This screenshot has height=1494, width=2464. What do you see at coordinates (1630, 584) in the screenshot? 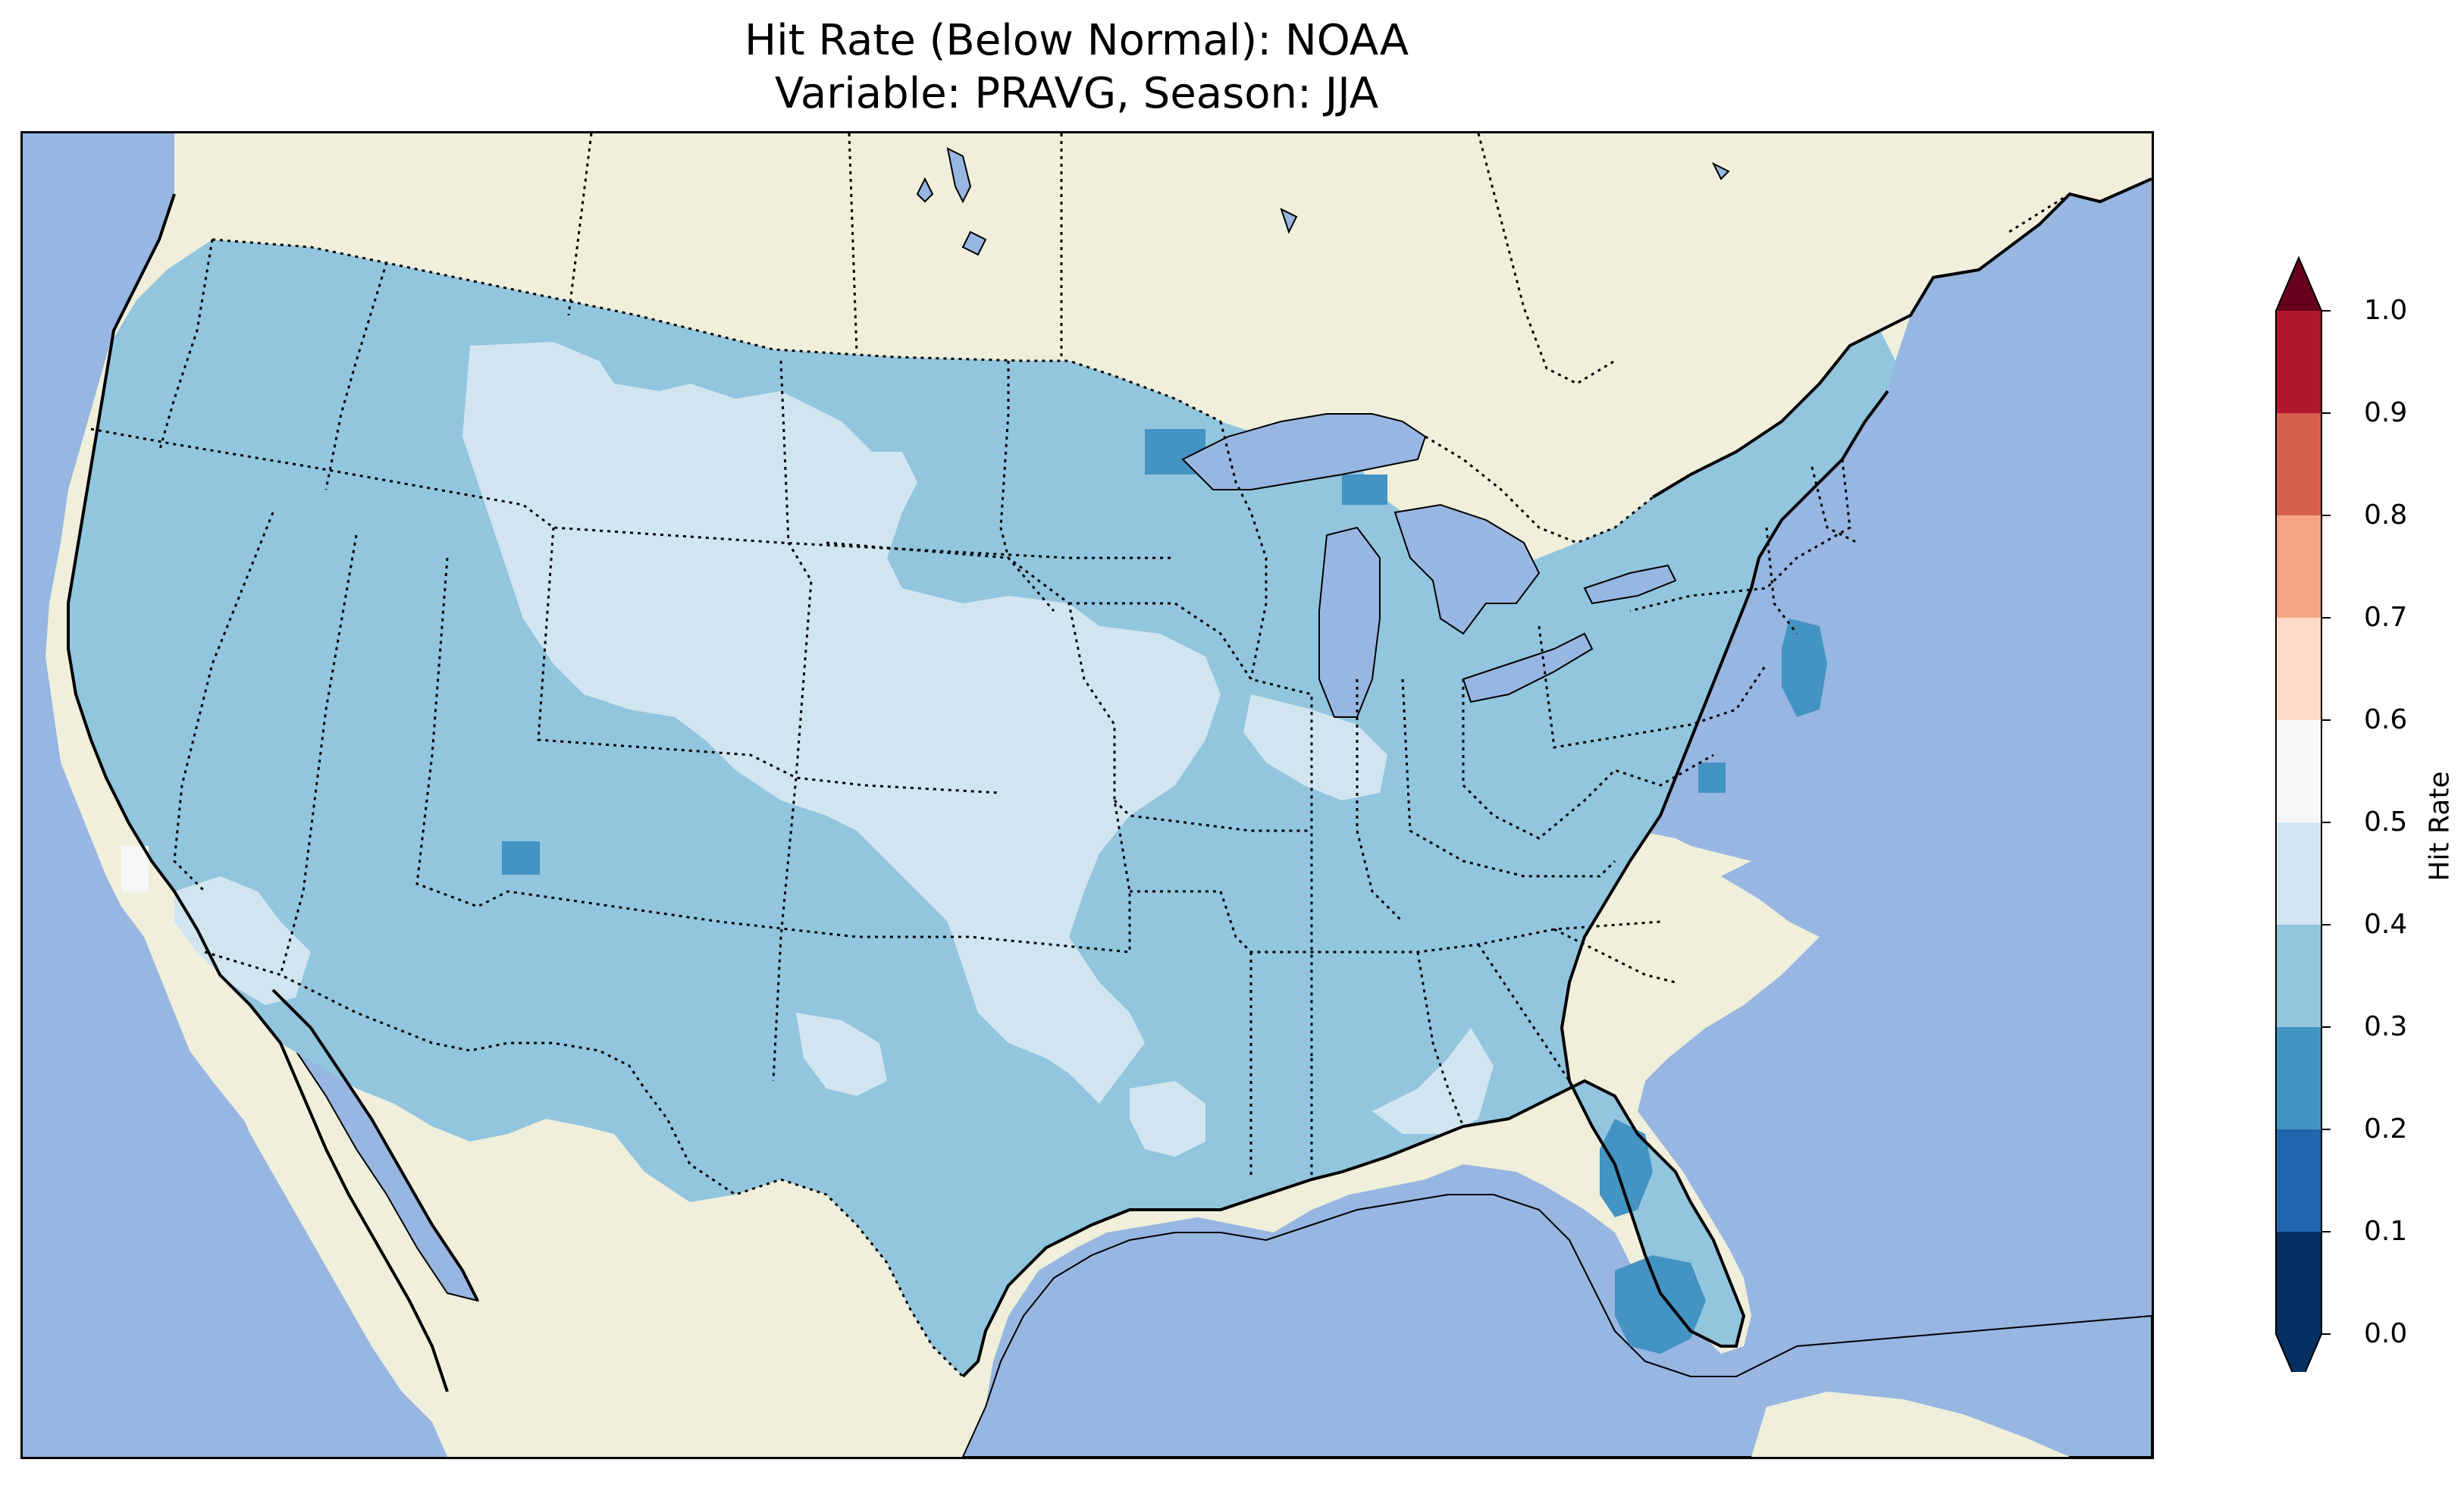
I see `lake-ontario` at bounding box center [1630, 584].